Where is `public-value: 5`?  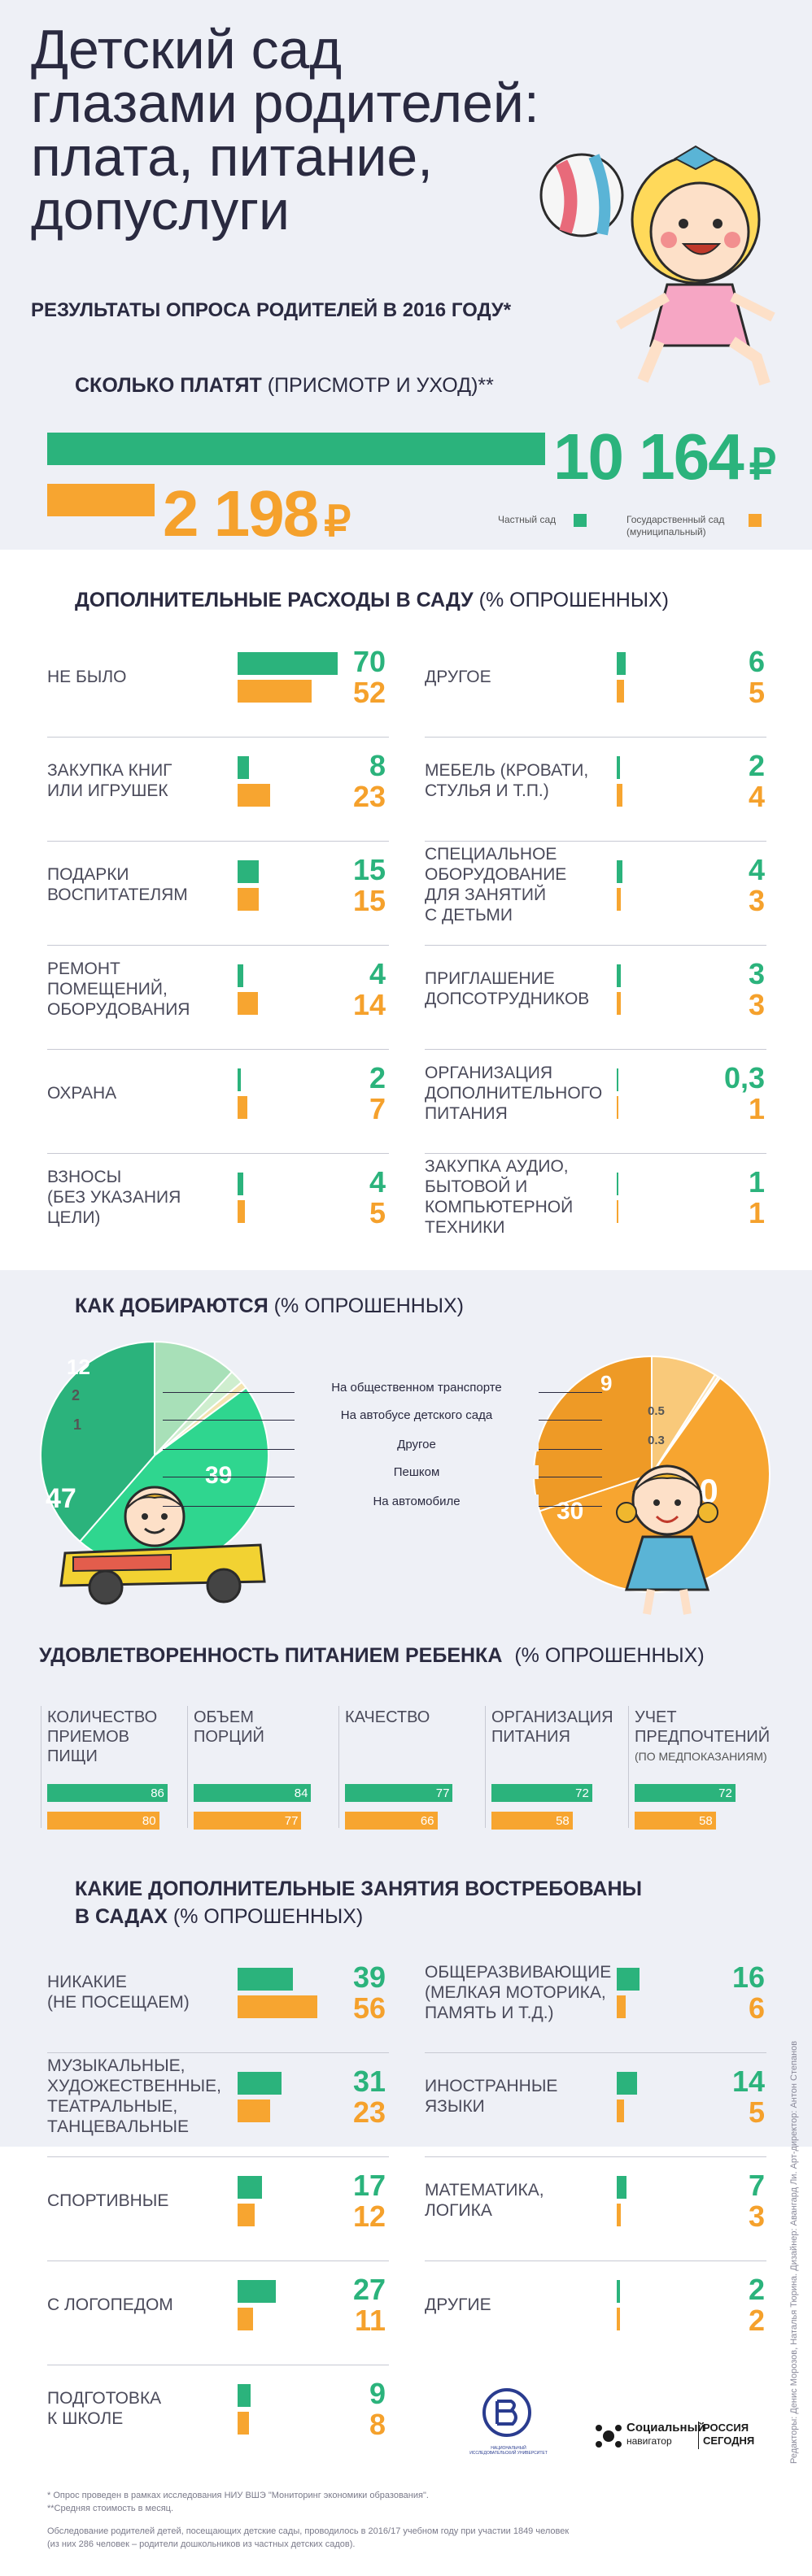 public-value: 5 is located at coordinates (378, 1213).